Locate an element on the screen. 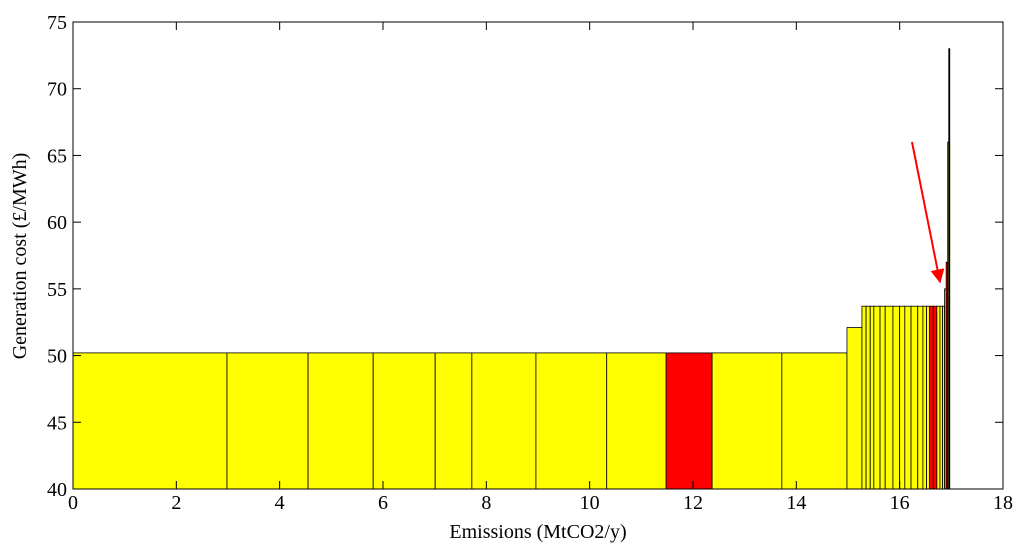 The height and width of the screenshot is (547, 1019). annotation-arrow is located at coordinates (928, 212).